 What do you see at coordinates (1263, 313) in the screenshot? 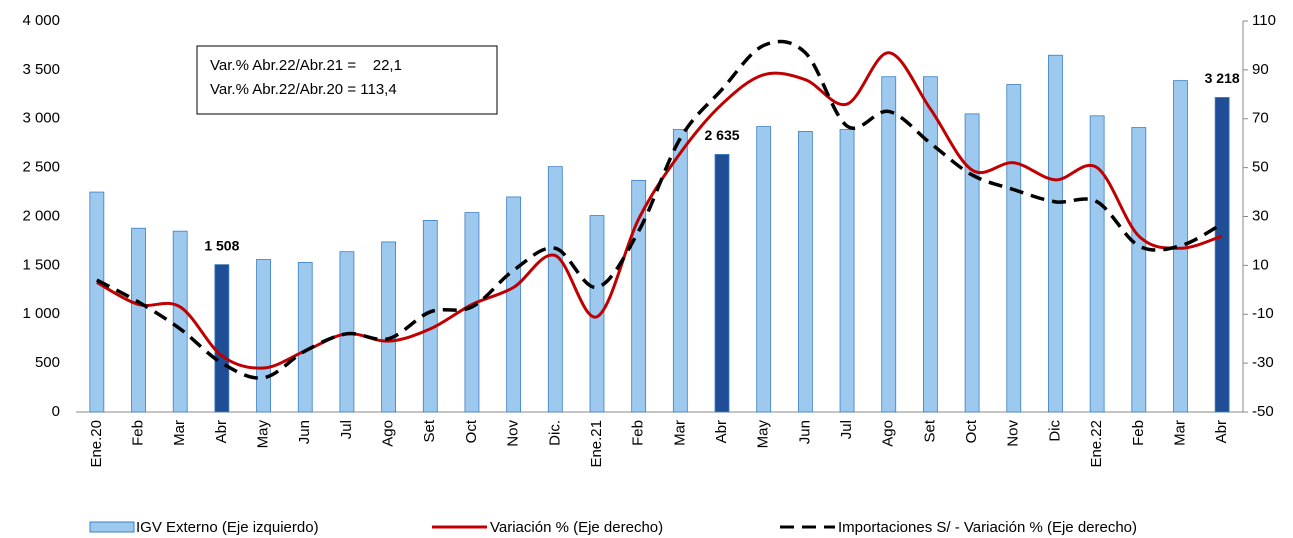
I see `y2-tick-label: -10` at bounding box center [1263, 313].